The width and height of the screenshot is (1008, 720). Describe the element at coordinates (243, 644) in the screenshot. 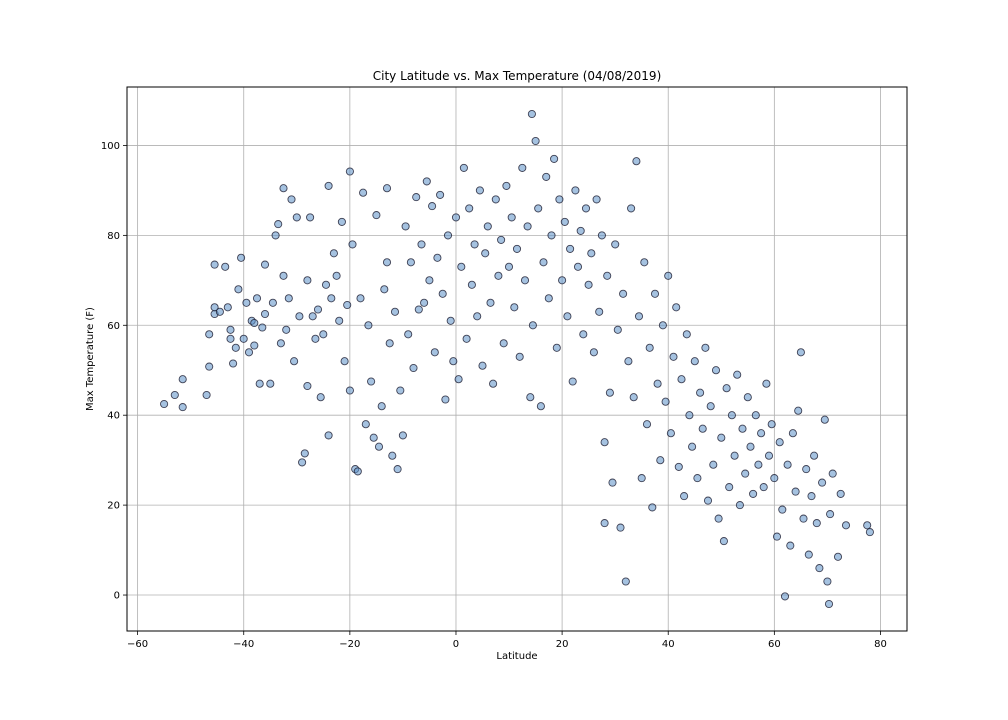

I see `x-tick-label: −40` at that location.